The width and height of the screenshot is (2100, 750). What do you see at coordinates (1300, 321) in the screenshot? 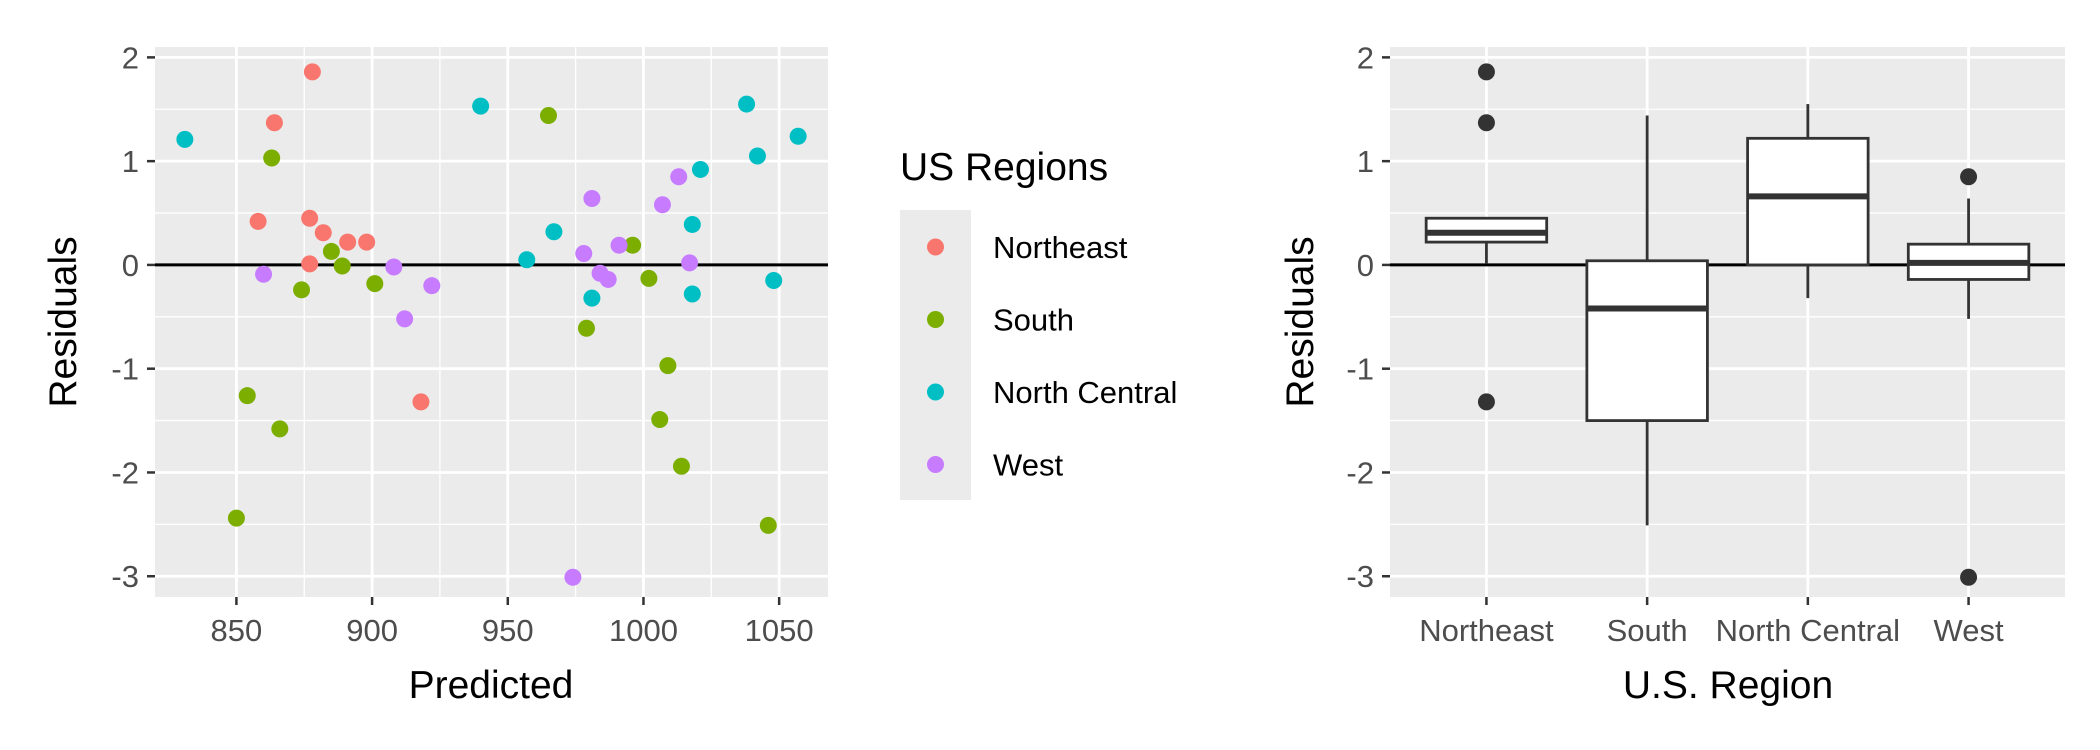
I see `boxplot-y-axis-label: Residuals` at bounding box center [1300, 321].